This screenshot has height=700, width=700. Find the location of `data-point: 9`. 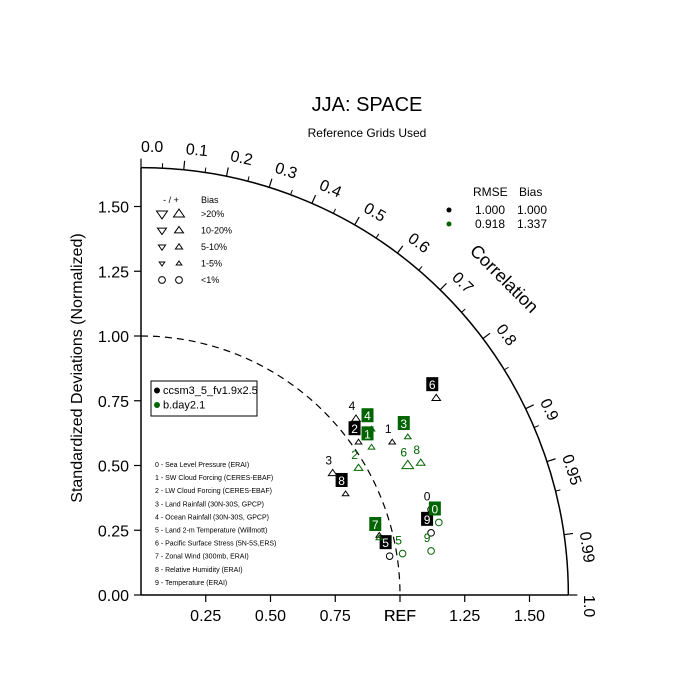

data-point: 9 is located at coordinates (429, 543).